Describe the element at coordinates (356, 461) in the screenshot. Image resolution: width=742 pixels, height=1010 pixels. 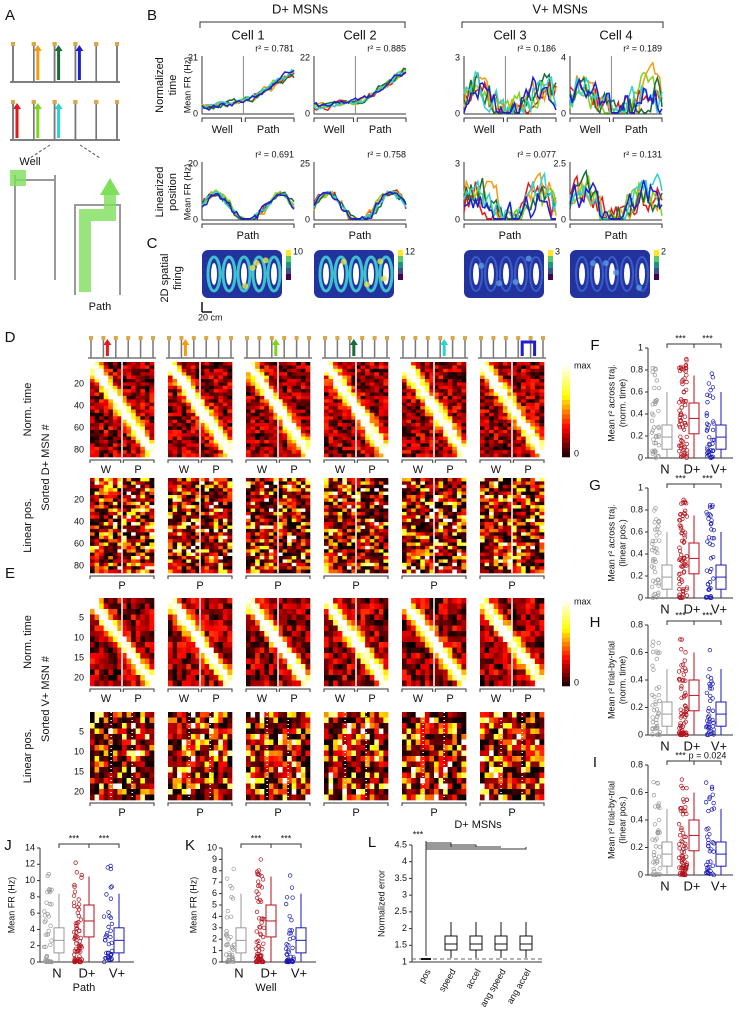
I see `x-bracket` at that location.